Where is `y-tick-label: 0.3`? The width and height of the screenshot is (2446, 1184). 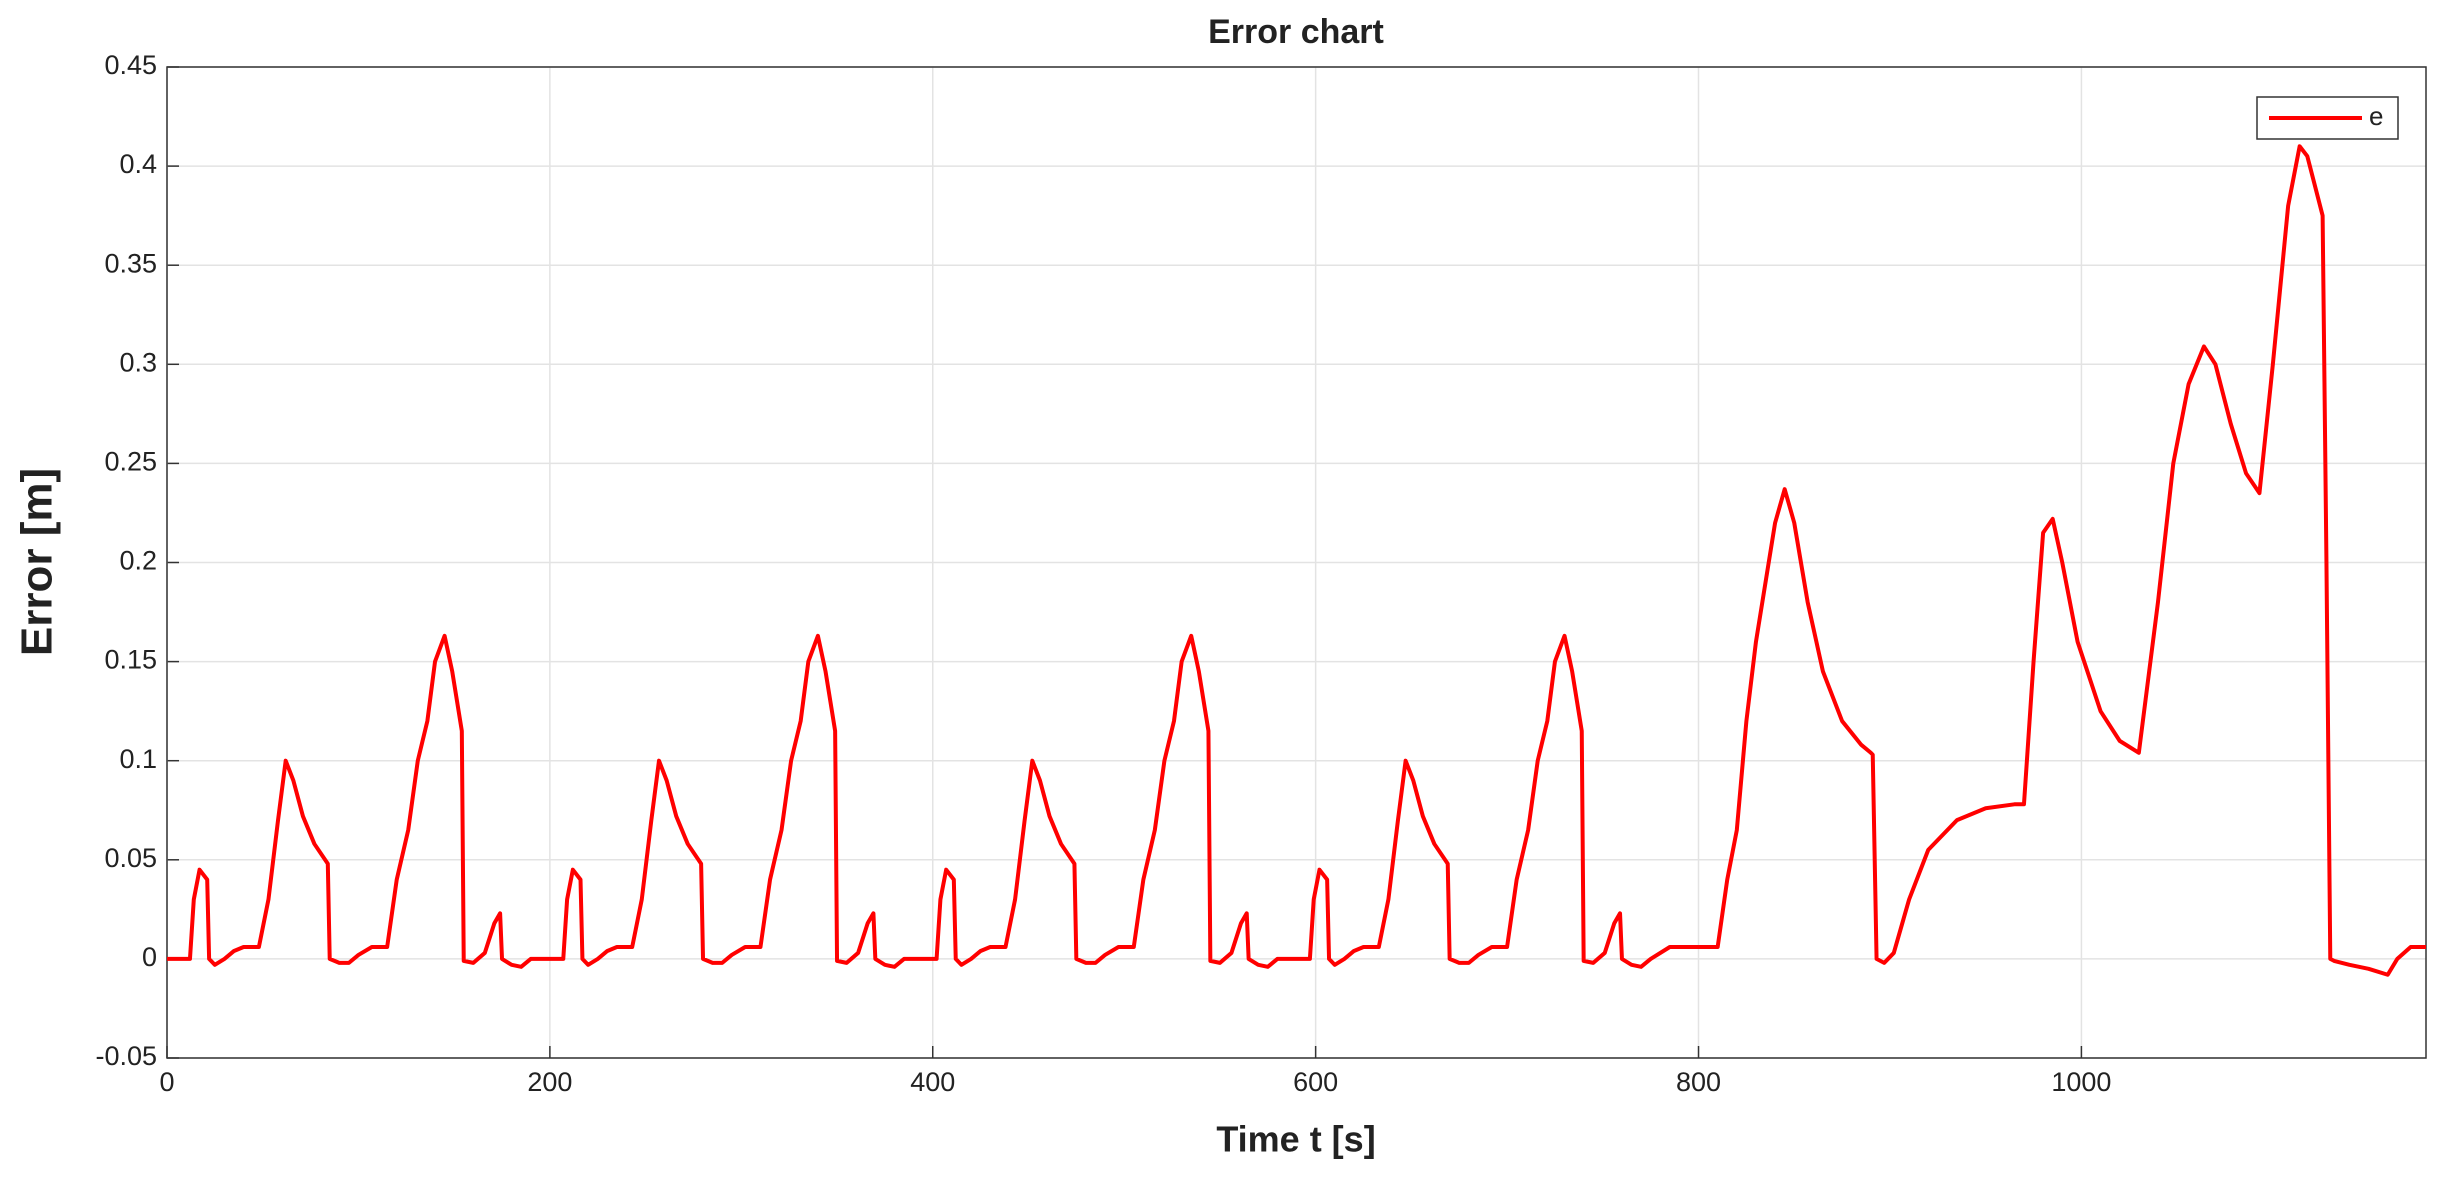 y-tick-label: 0.3 is located at coordinates (138, 362).